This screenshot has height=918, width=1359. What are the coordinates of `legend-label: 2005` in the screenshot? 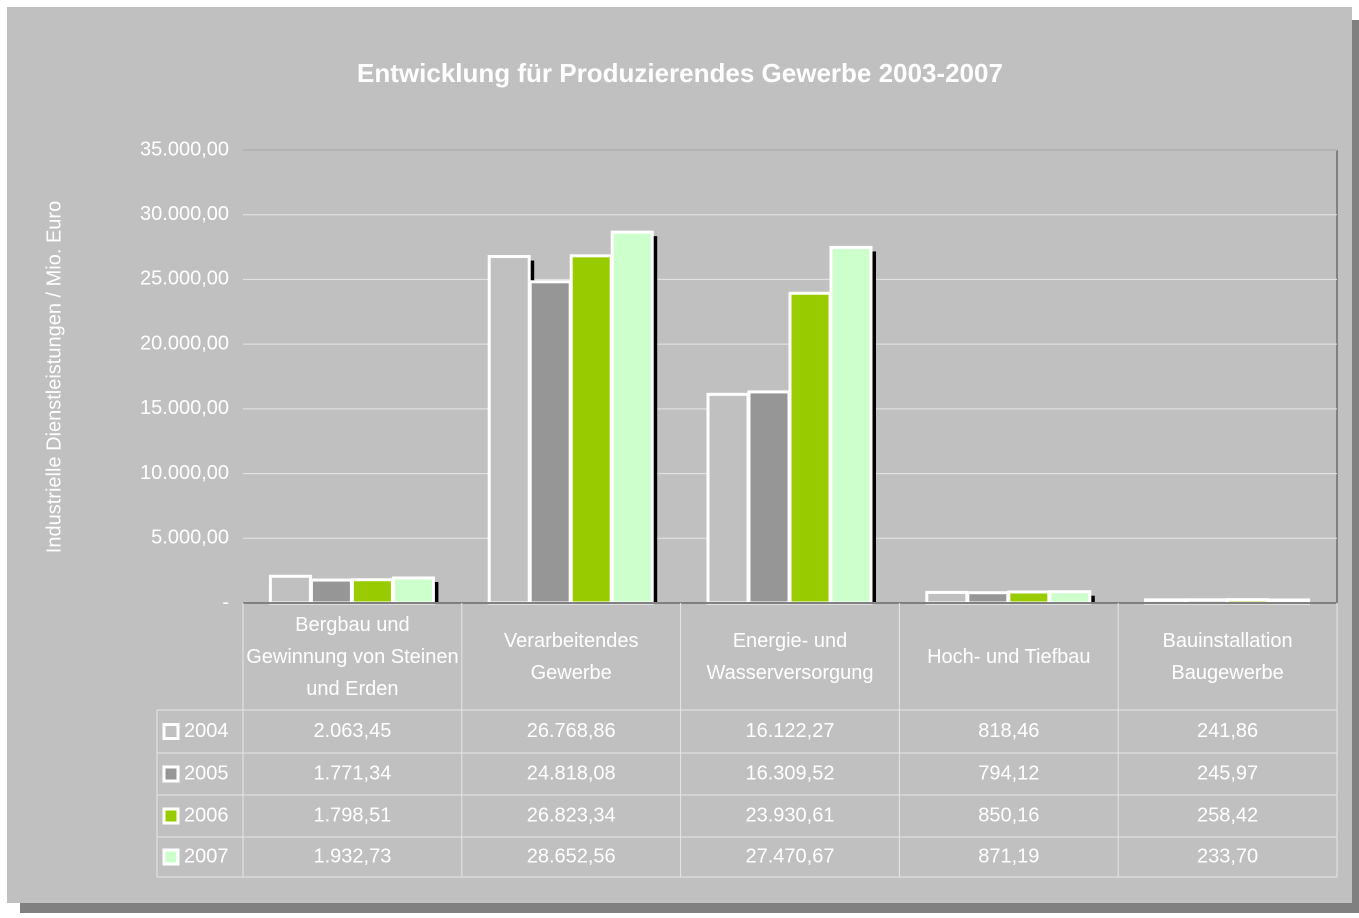 It's located at (206, 773).